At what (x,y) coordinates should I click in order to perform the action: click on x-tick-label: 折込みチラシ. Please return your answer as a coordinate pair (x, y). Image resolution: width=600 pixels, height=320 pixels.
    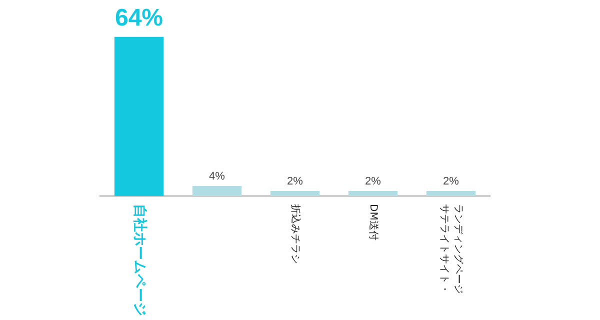
    Looking at the image, I should click on (295, 234).